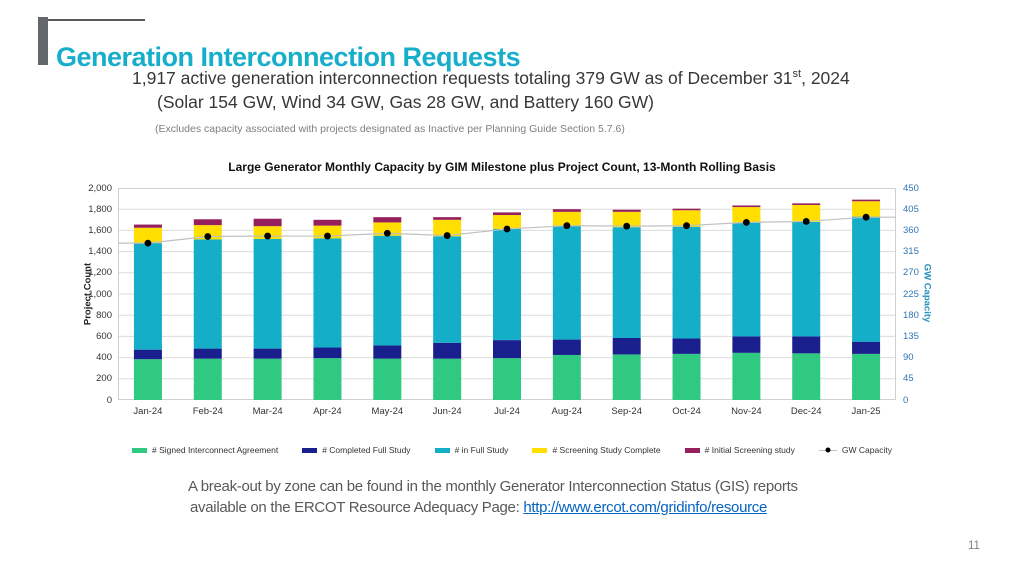 Image resolution: width=1024 pixels, height=576 pixels. Describe the element at coordinates (96, 20) in the screenshot. I see `accent-top-line` at that location.